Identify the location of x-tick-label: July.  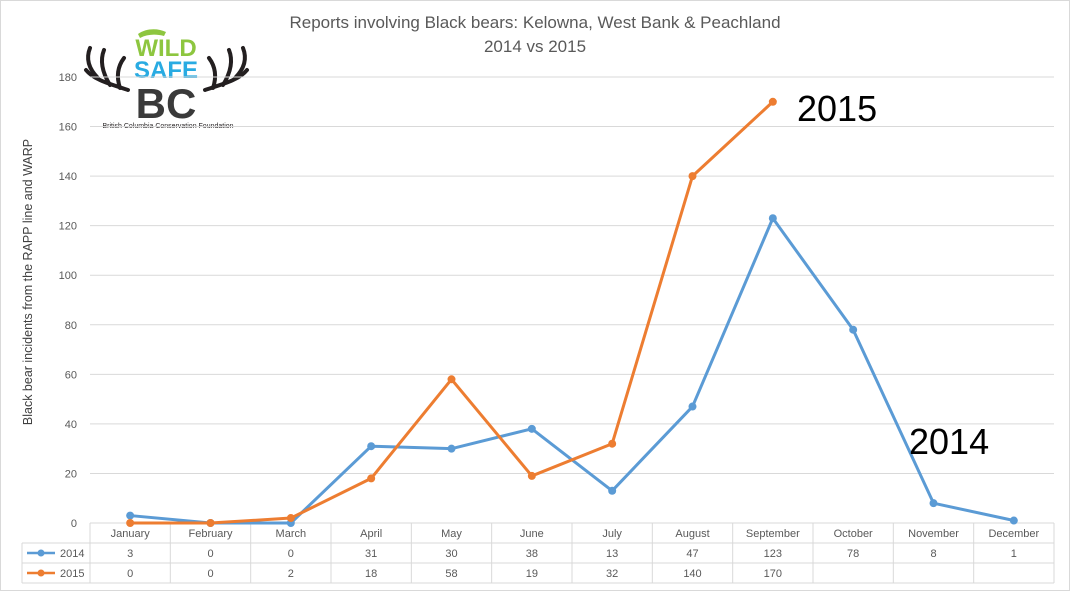
(612, 534).